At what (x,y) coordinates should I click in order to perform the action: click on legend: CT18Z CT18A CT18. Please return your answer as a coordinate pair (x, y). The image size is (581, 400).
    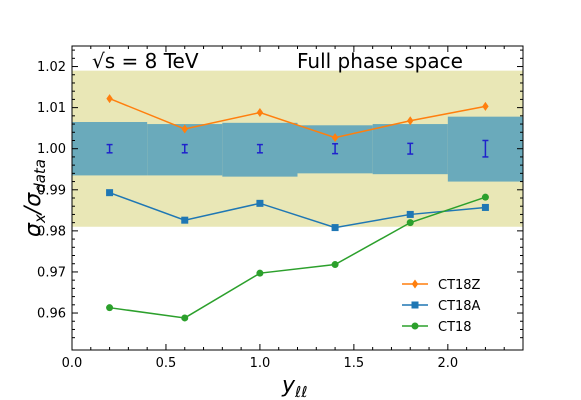
    Looking at the image, I should click on (441, 306).